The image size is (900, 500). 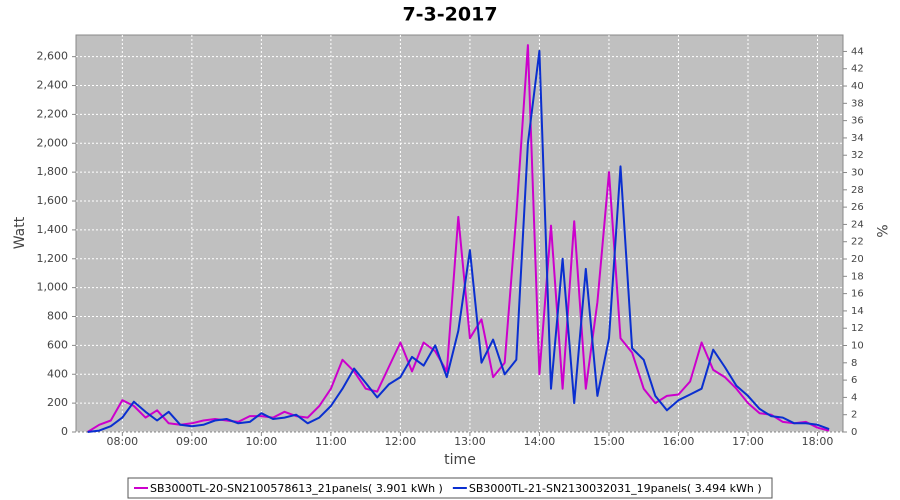 I want to click on y2-tick-label: 40, so click(x=857, y=86).